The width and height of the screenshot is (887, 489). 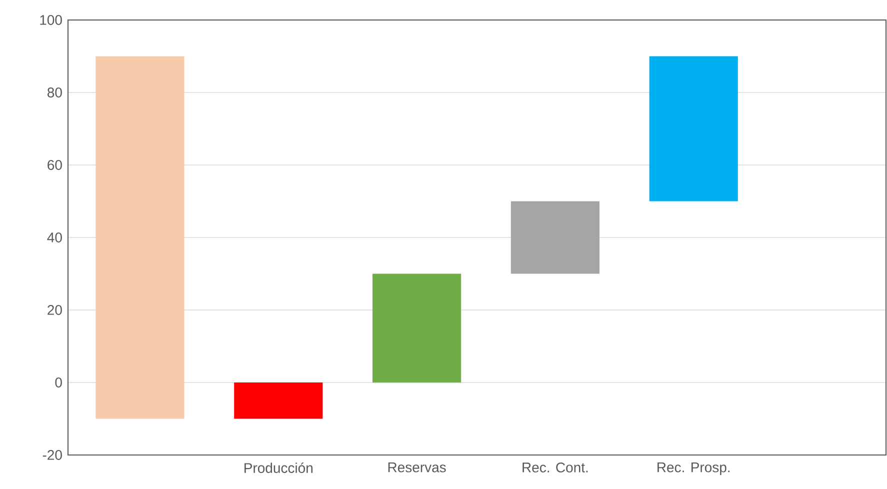 What do you see at coordinates (58, 383) in the screenshot?
I see `y-tick-label: 0` at bounding box center [58, 383].